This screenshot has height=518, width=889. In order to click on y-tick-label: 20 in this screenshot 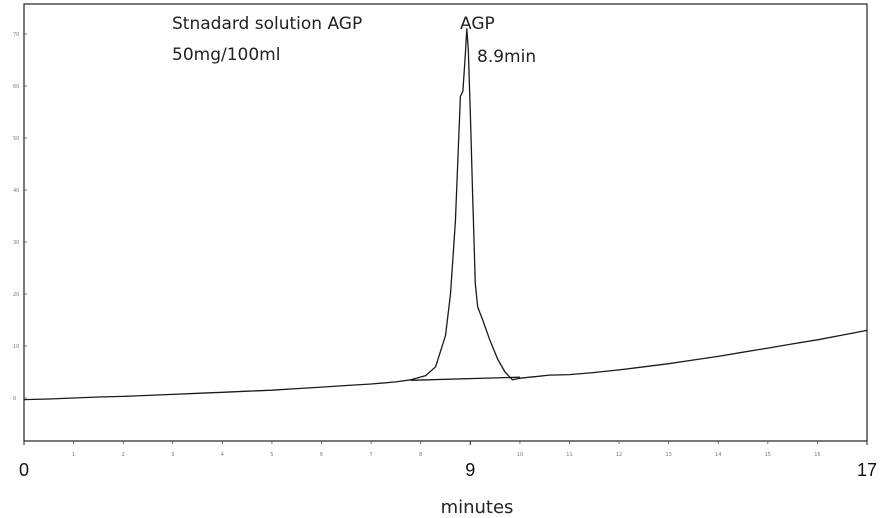, I will do `click(16, 295)`.